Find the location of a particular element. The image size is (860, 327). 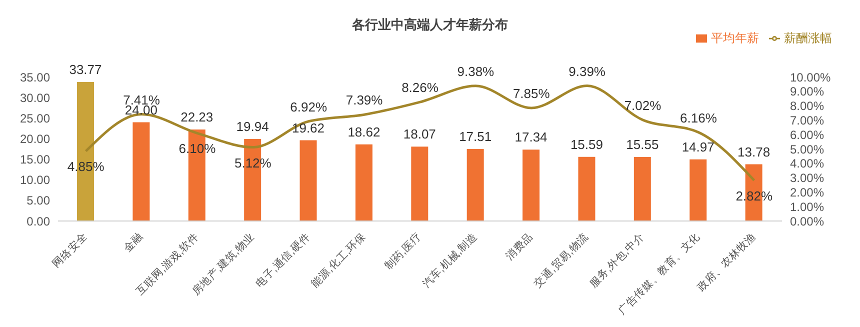

data-label: 19.94 is located at coordinates (252, 126).